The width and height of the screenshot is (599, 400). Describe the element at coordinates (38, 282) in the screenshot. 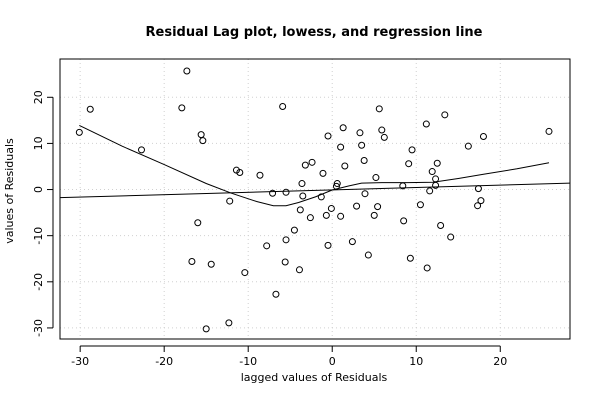

I see `y-tick-label: -20` at that location.